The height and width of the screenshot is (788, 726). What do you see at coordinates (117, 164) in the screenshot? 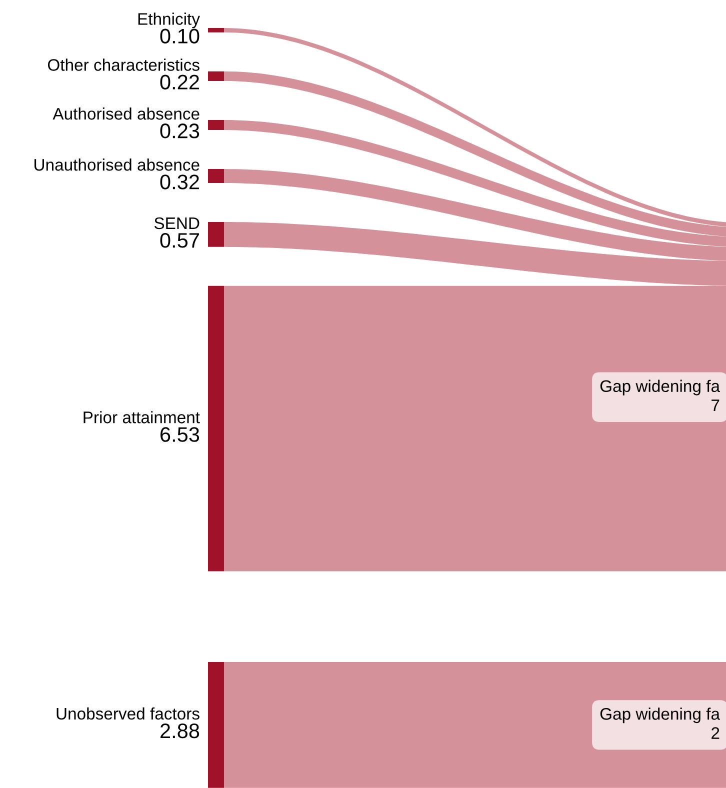
I see `category-label: Unauthorised absence` at bounding box center [117, 164].